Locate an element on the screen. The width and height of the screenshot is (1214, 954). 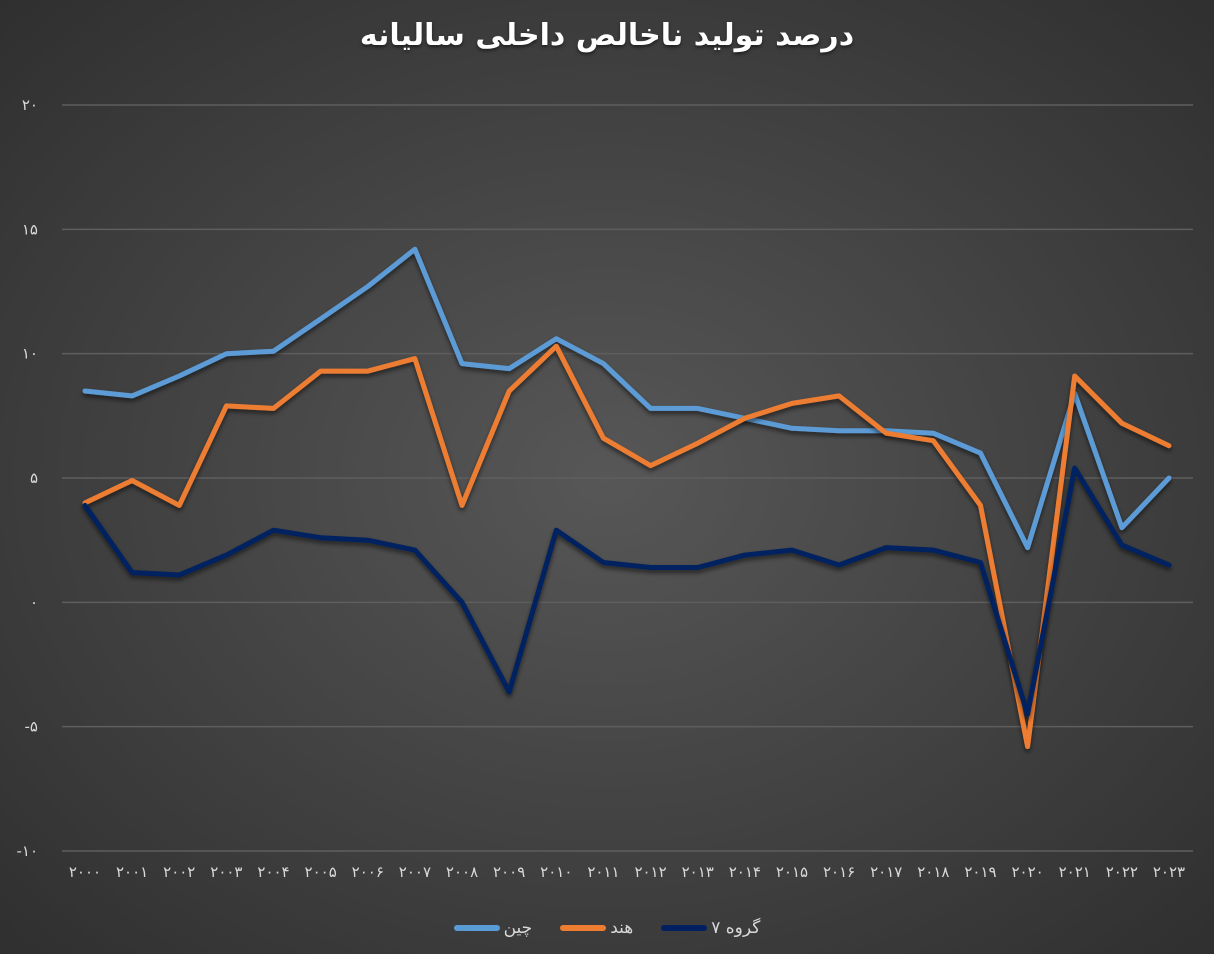
legend-item-india: هند is located at coordinates (596, 928).